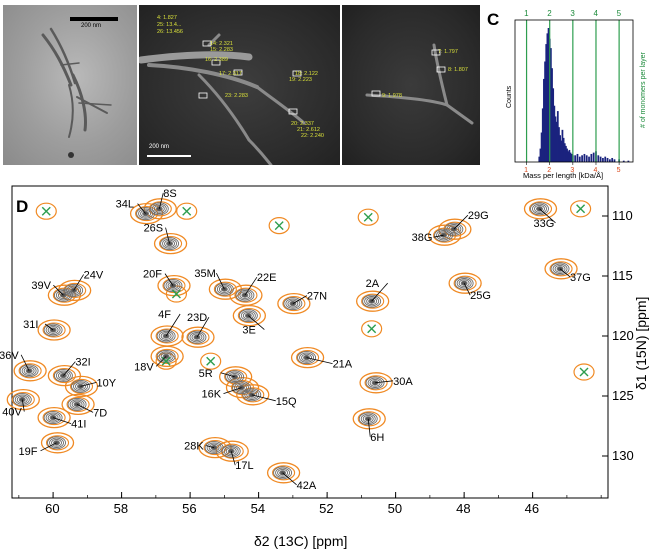 This screenshot has width=655, height=552. I want to click on panel-label-c: C, so click(493, 19).